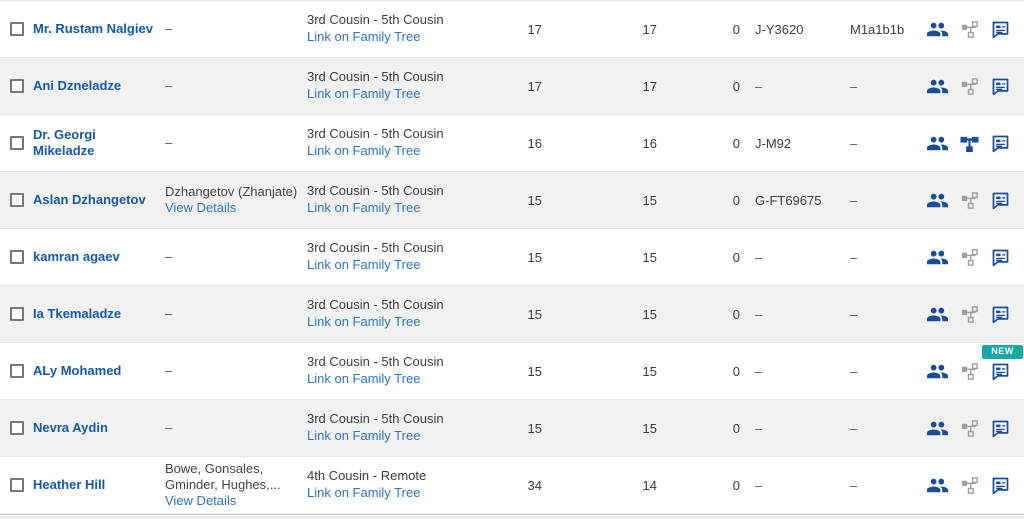  I want to click on relationship-cell: 4th Cousin - Remote Link on Family Tree, so click(408, 485).